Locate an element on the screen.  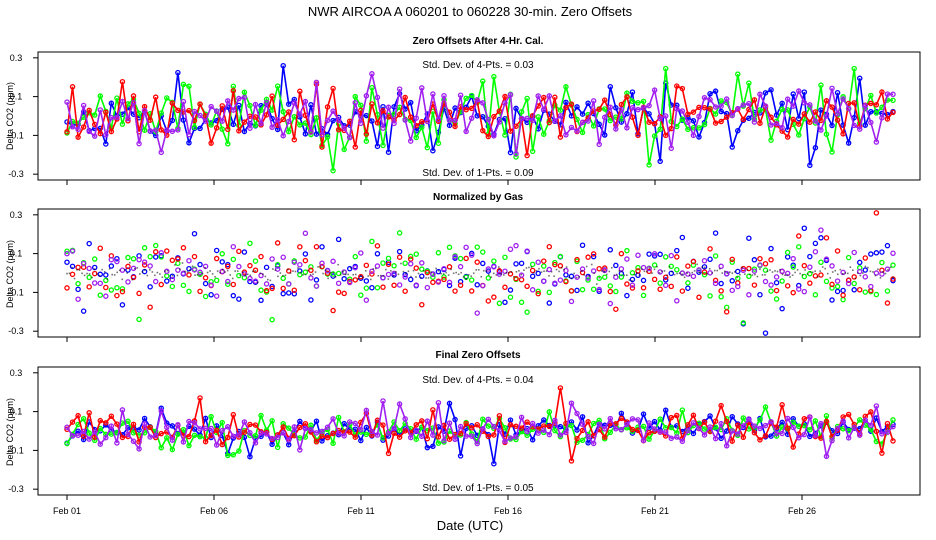
series-red is located at coordinates (480, 118).